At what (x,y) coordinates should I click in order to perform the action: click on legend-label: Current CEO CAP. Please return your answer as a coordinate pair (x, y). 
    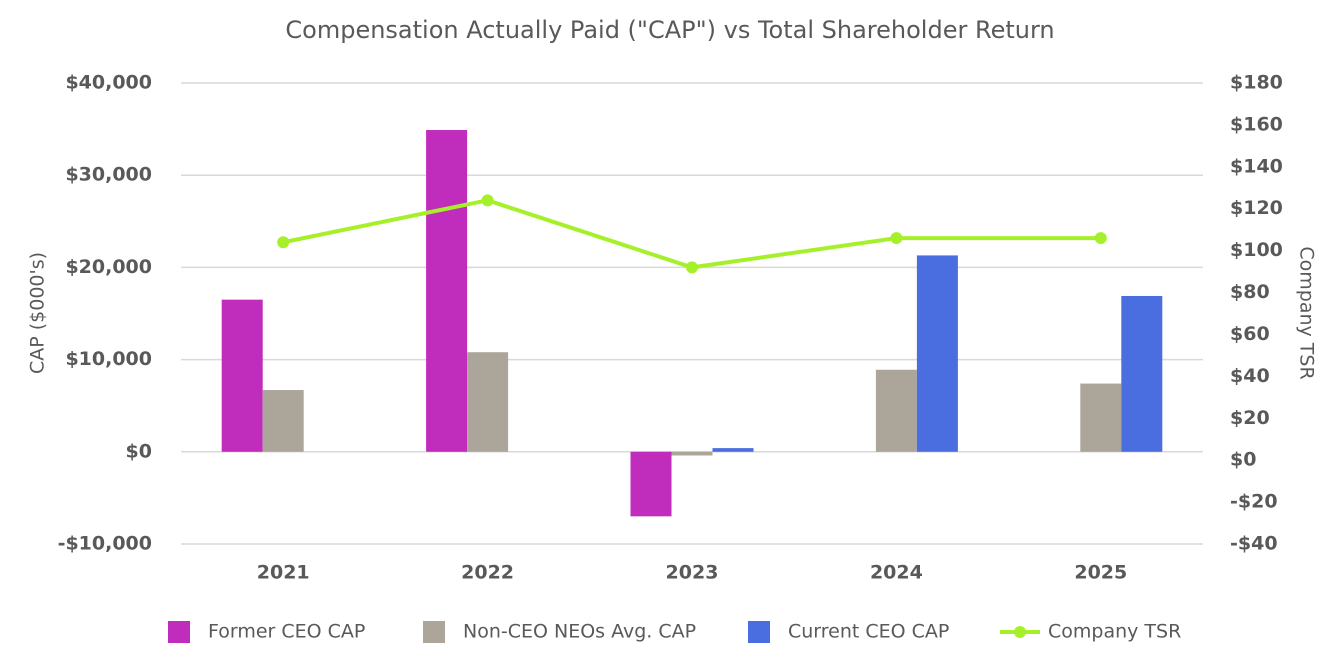
    Looking at the image, I should click on (868, 632).